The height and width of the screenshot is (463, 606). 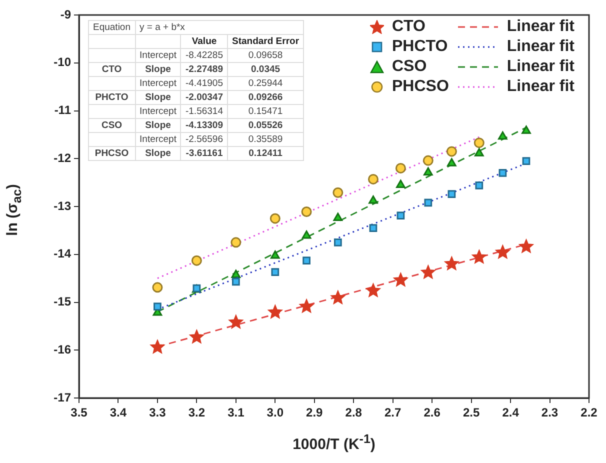 I want to click on x-axis-title: 1000/T (K$^{-1}$), so click(x=334, y=442).